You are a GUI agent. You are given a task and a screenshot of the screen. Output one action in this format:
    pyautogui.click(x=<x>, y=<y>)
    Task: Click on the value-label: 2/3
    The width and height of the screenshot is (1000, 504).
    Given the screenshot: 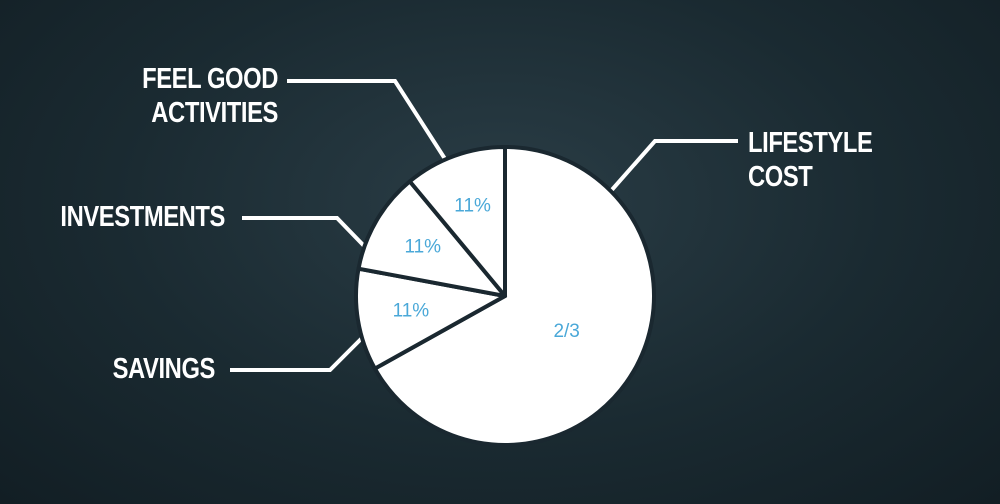 What is the action you would take?
    pyautogui.click(x=566, y=331)
    